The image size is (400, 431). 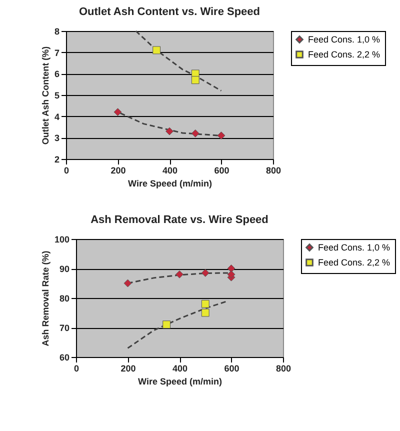 I want to click on y-tick-label: 7, so click(x=57, y=53).